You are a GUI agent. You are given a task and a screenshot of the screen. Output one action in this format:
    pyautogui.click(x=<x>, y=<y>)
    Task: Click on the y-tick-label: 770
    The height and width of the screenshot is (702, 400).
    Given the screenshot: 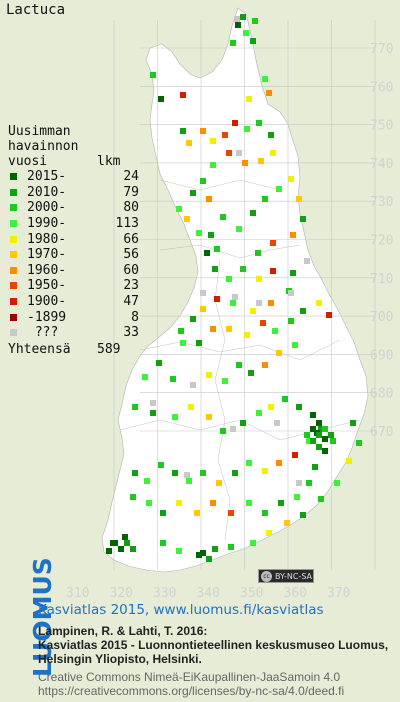 What is the action you would take?
    pyautogui.click(x=381, y=49)
    